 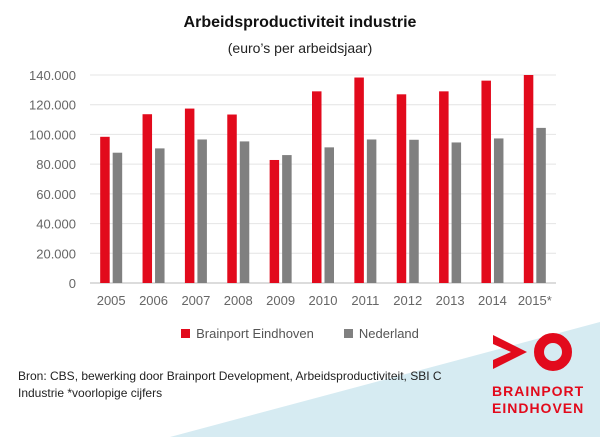 What do you see at coordinates (280, 300) in the screenshot?
I see `x-tick-label: 2009` at bounding box center [280, 300].